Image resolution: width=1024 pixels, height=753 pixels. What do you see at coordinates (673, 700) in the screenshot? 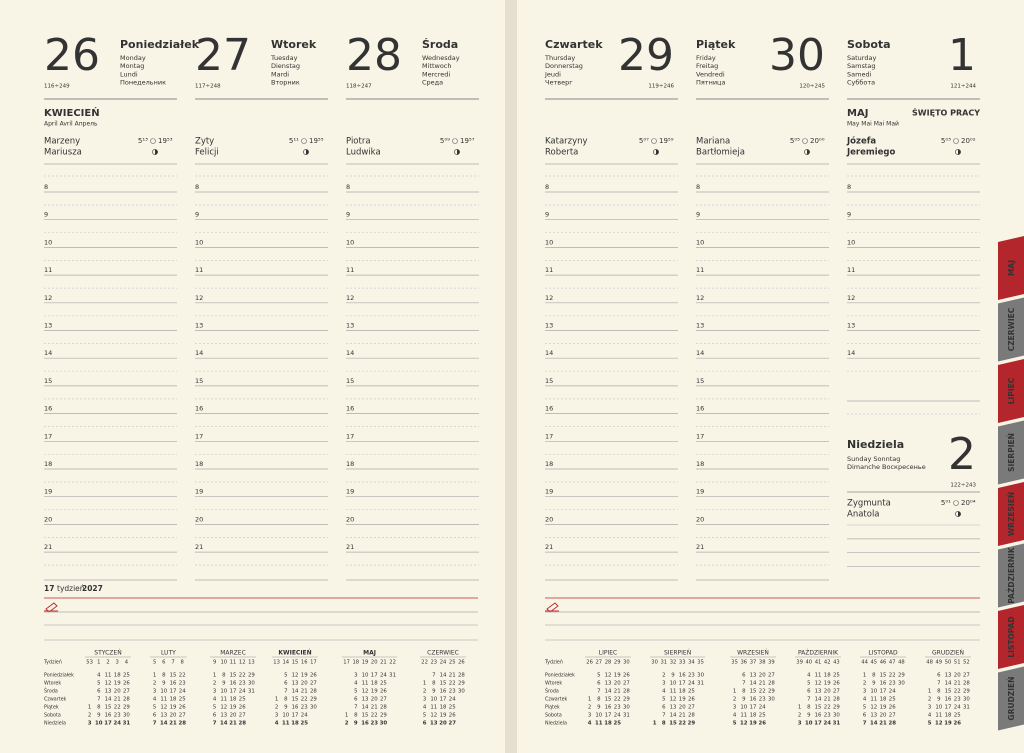
I see `mini-date: 12` at bounding box center [673, 700].